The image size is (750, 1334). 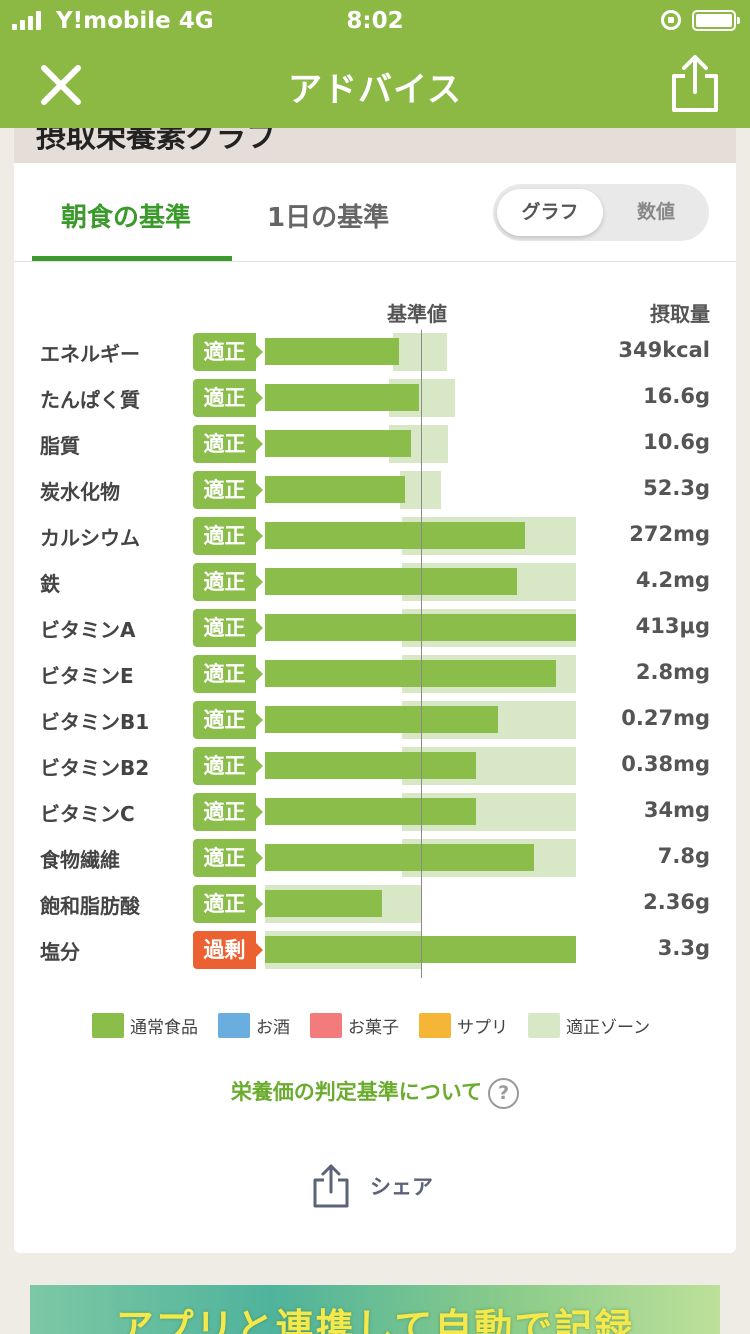 What do you see at coordinates (683, 948) in the screenshot?
I see `intake-value: 3.3g` at bounding box center [683, 948].